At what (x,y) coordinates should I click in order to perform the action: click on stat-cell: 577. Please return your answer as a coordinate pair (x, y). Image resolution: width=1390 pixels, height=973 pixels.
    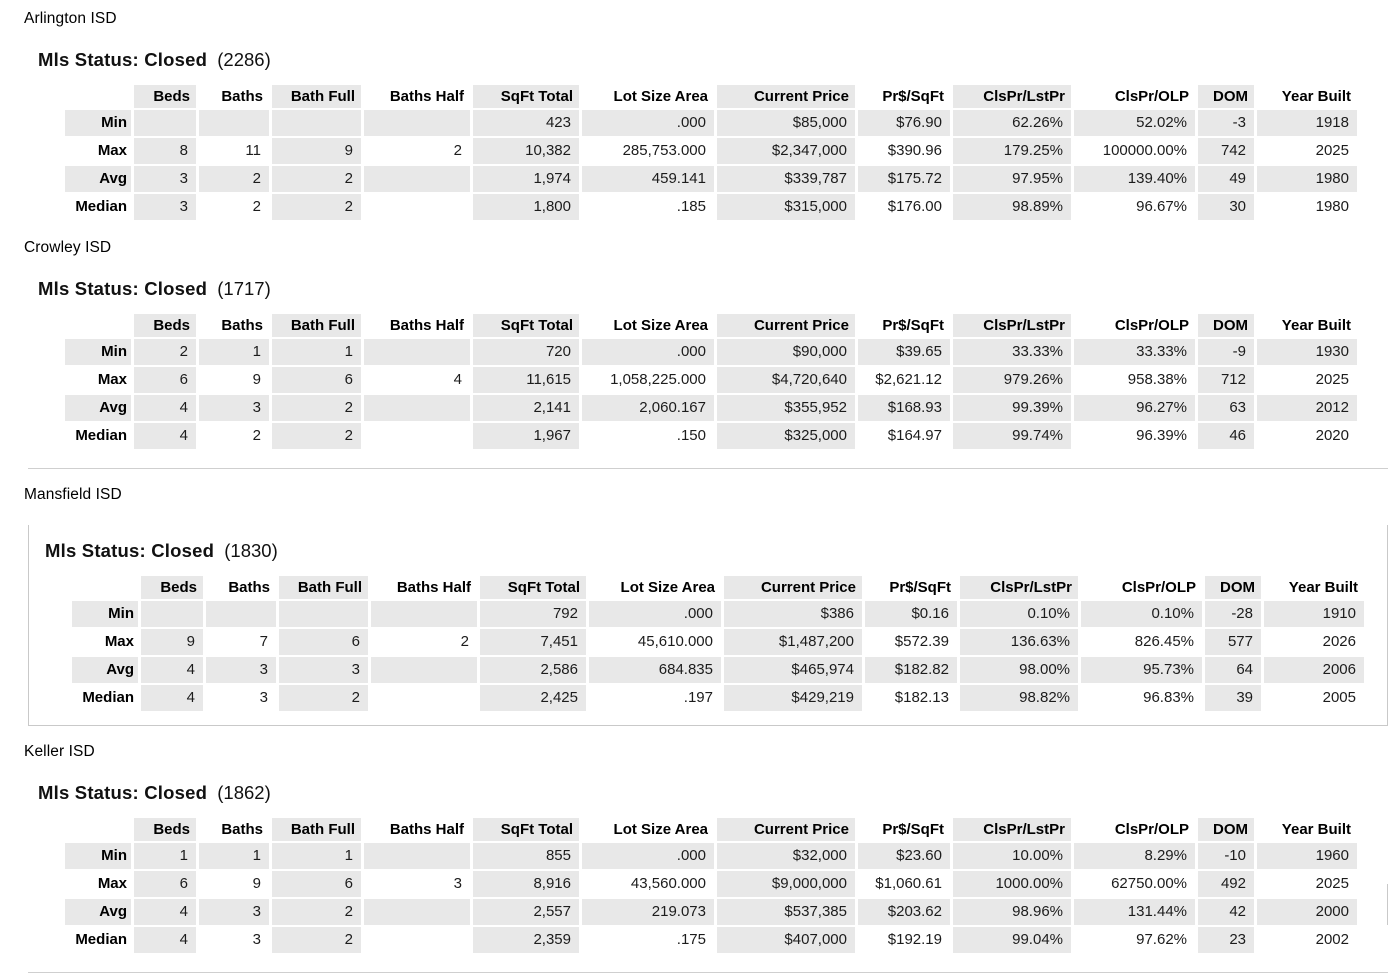
    Looking at the image, I should click on (1233, 642).